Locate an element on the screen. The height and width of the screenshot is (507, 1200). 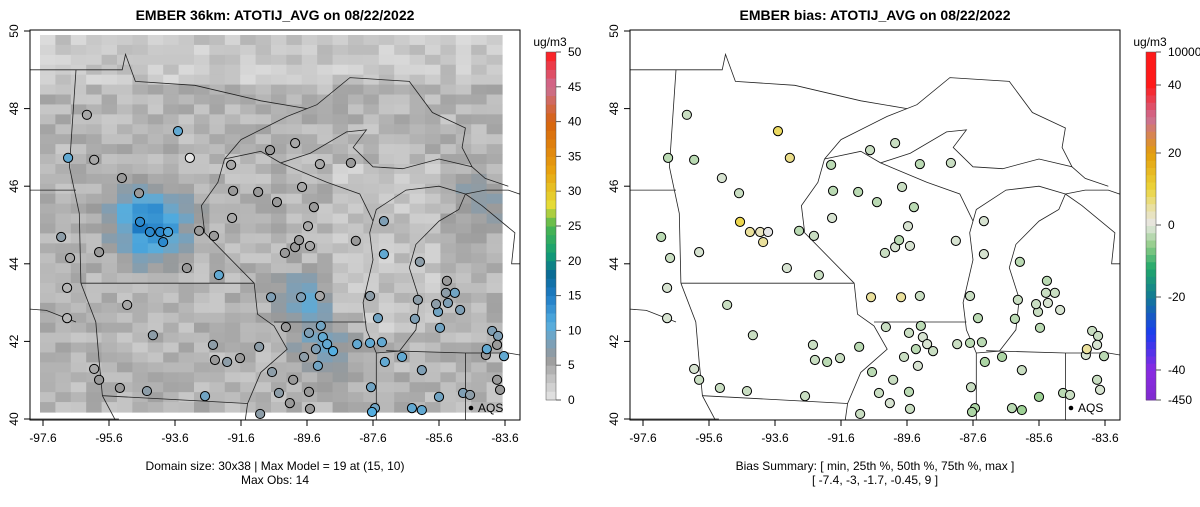
colorbar-frame is located at coordinates (1151, 226).